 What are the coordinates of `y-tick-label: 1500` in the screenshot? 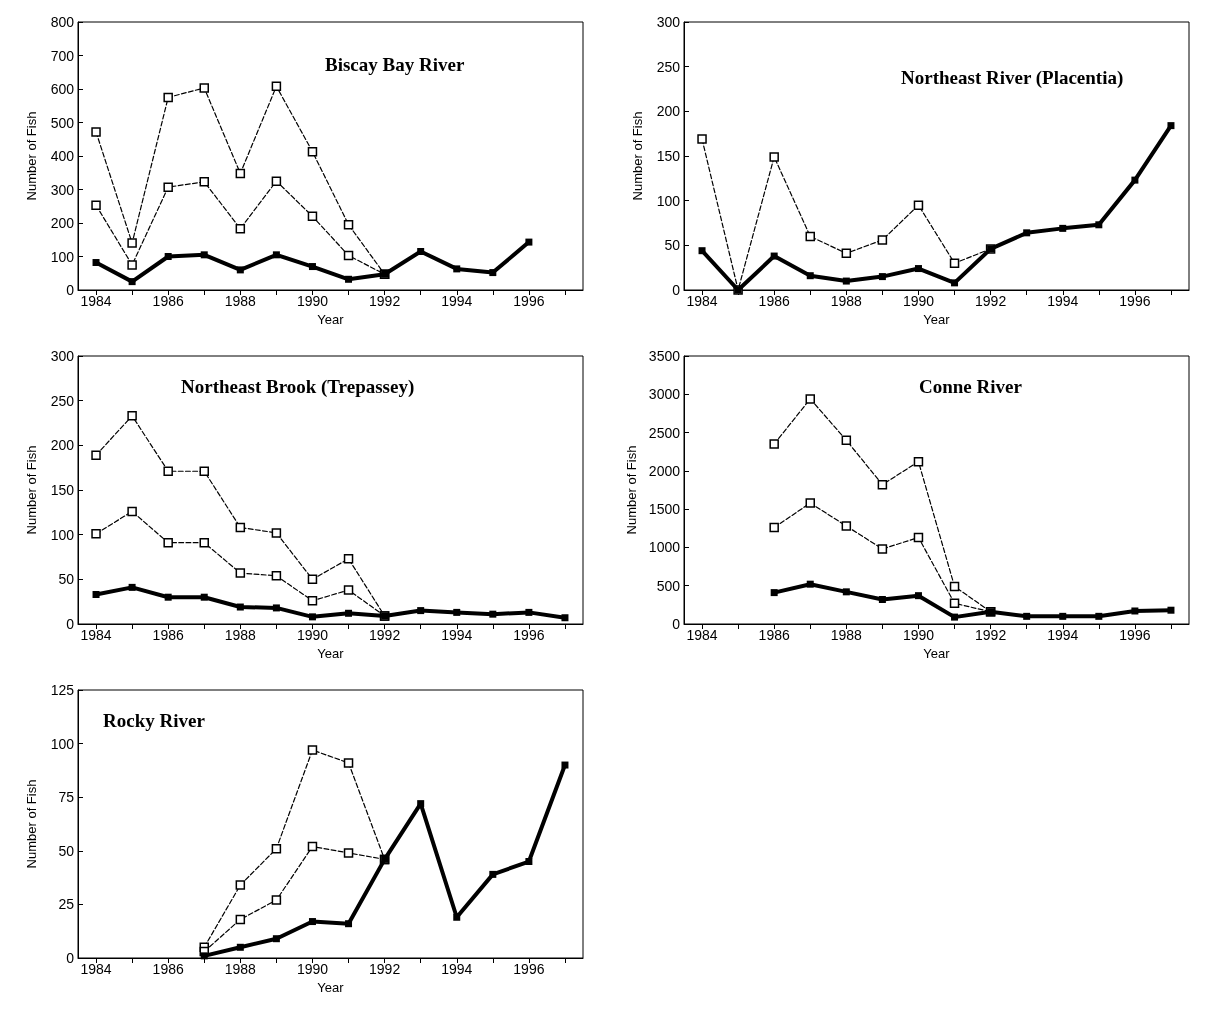 It's located at (664, 509).